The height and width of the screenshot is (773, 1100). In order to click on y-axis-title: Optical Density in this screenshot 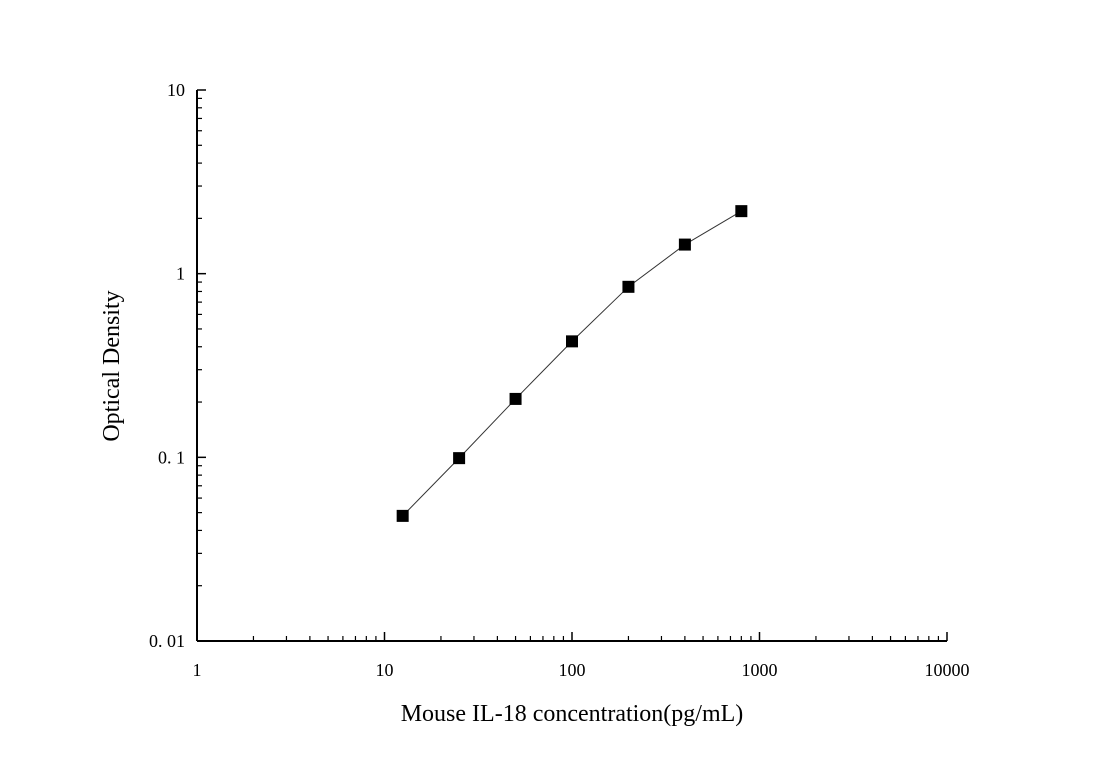, I will do `click(112, 365)`.